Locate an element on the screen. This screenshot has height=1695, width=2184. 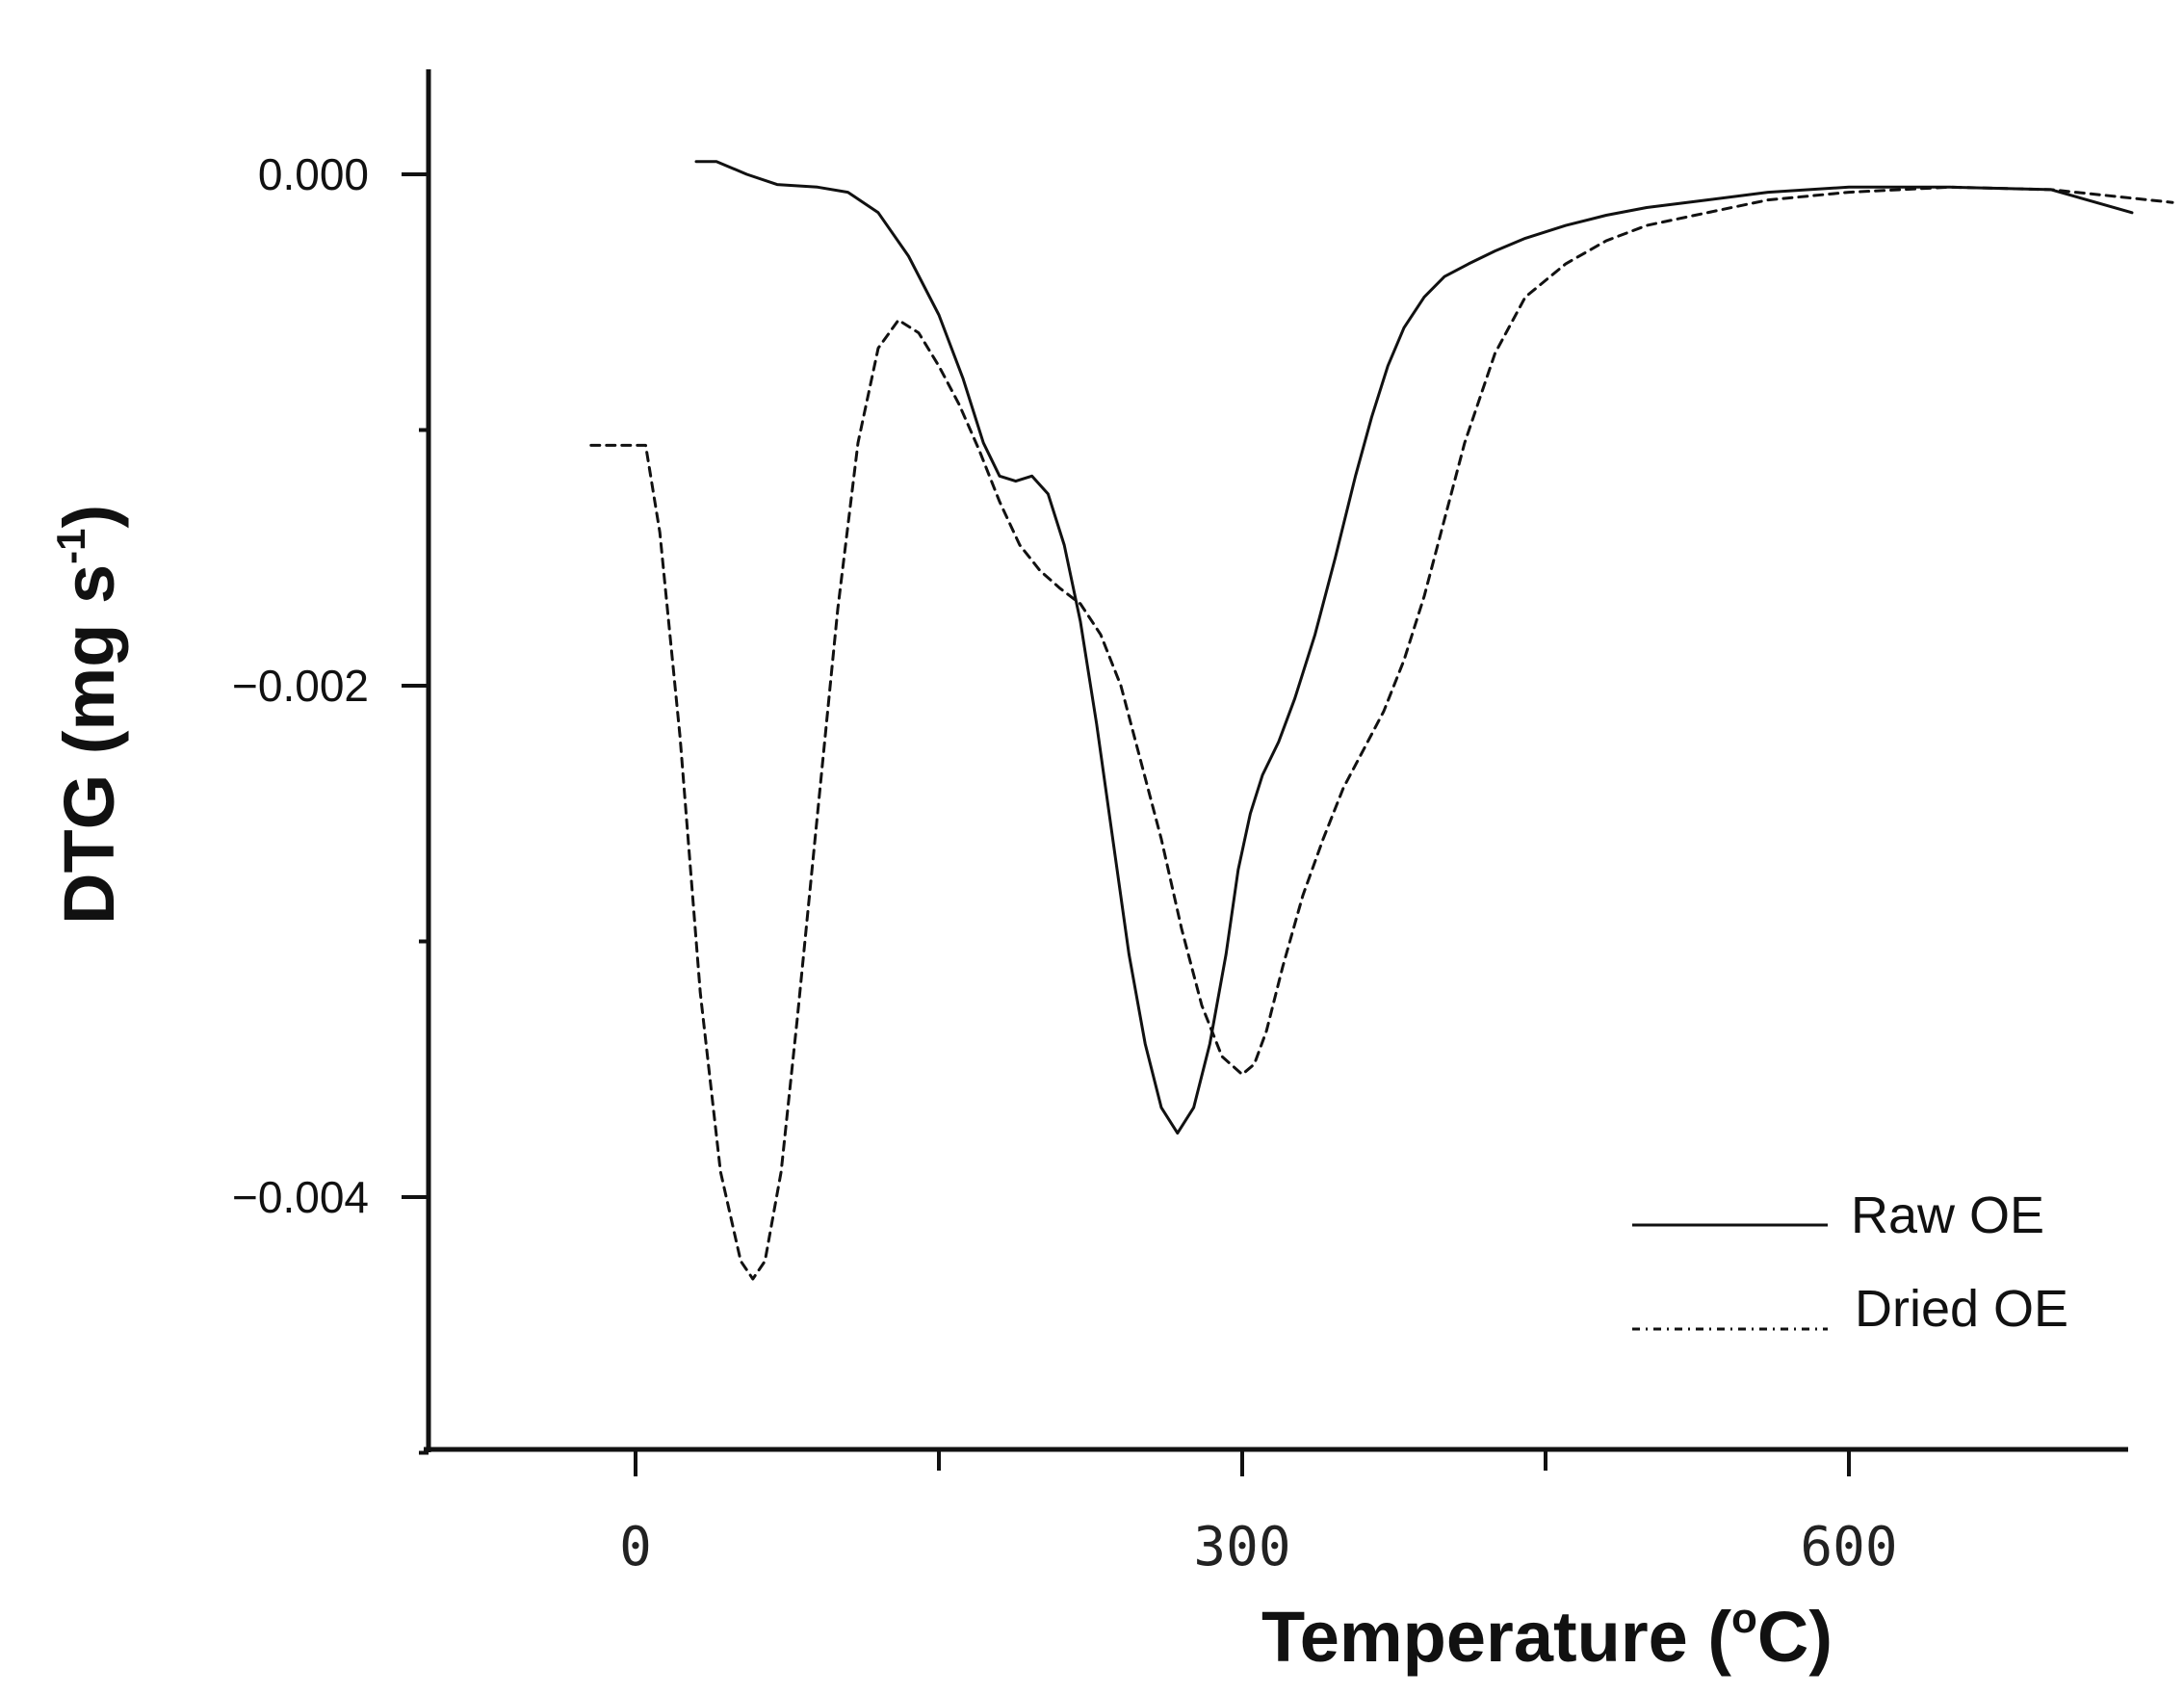
legend: Raw OE Dried OE is located at coordinates (1850, 1262).